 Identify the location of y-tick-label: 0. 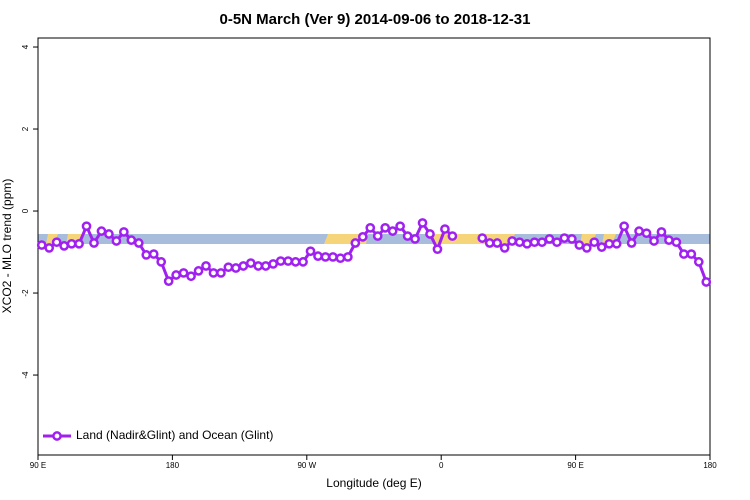
(25, 210).